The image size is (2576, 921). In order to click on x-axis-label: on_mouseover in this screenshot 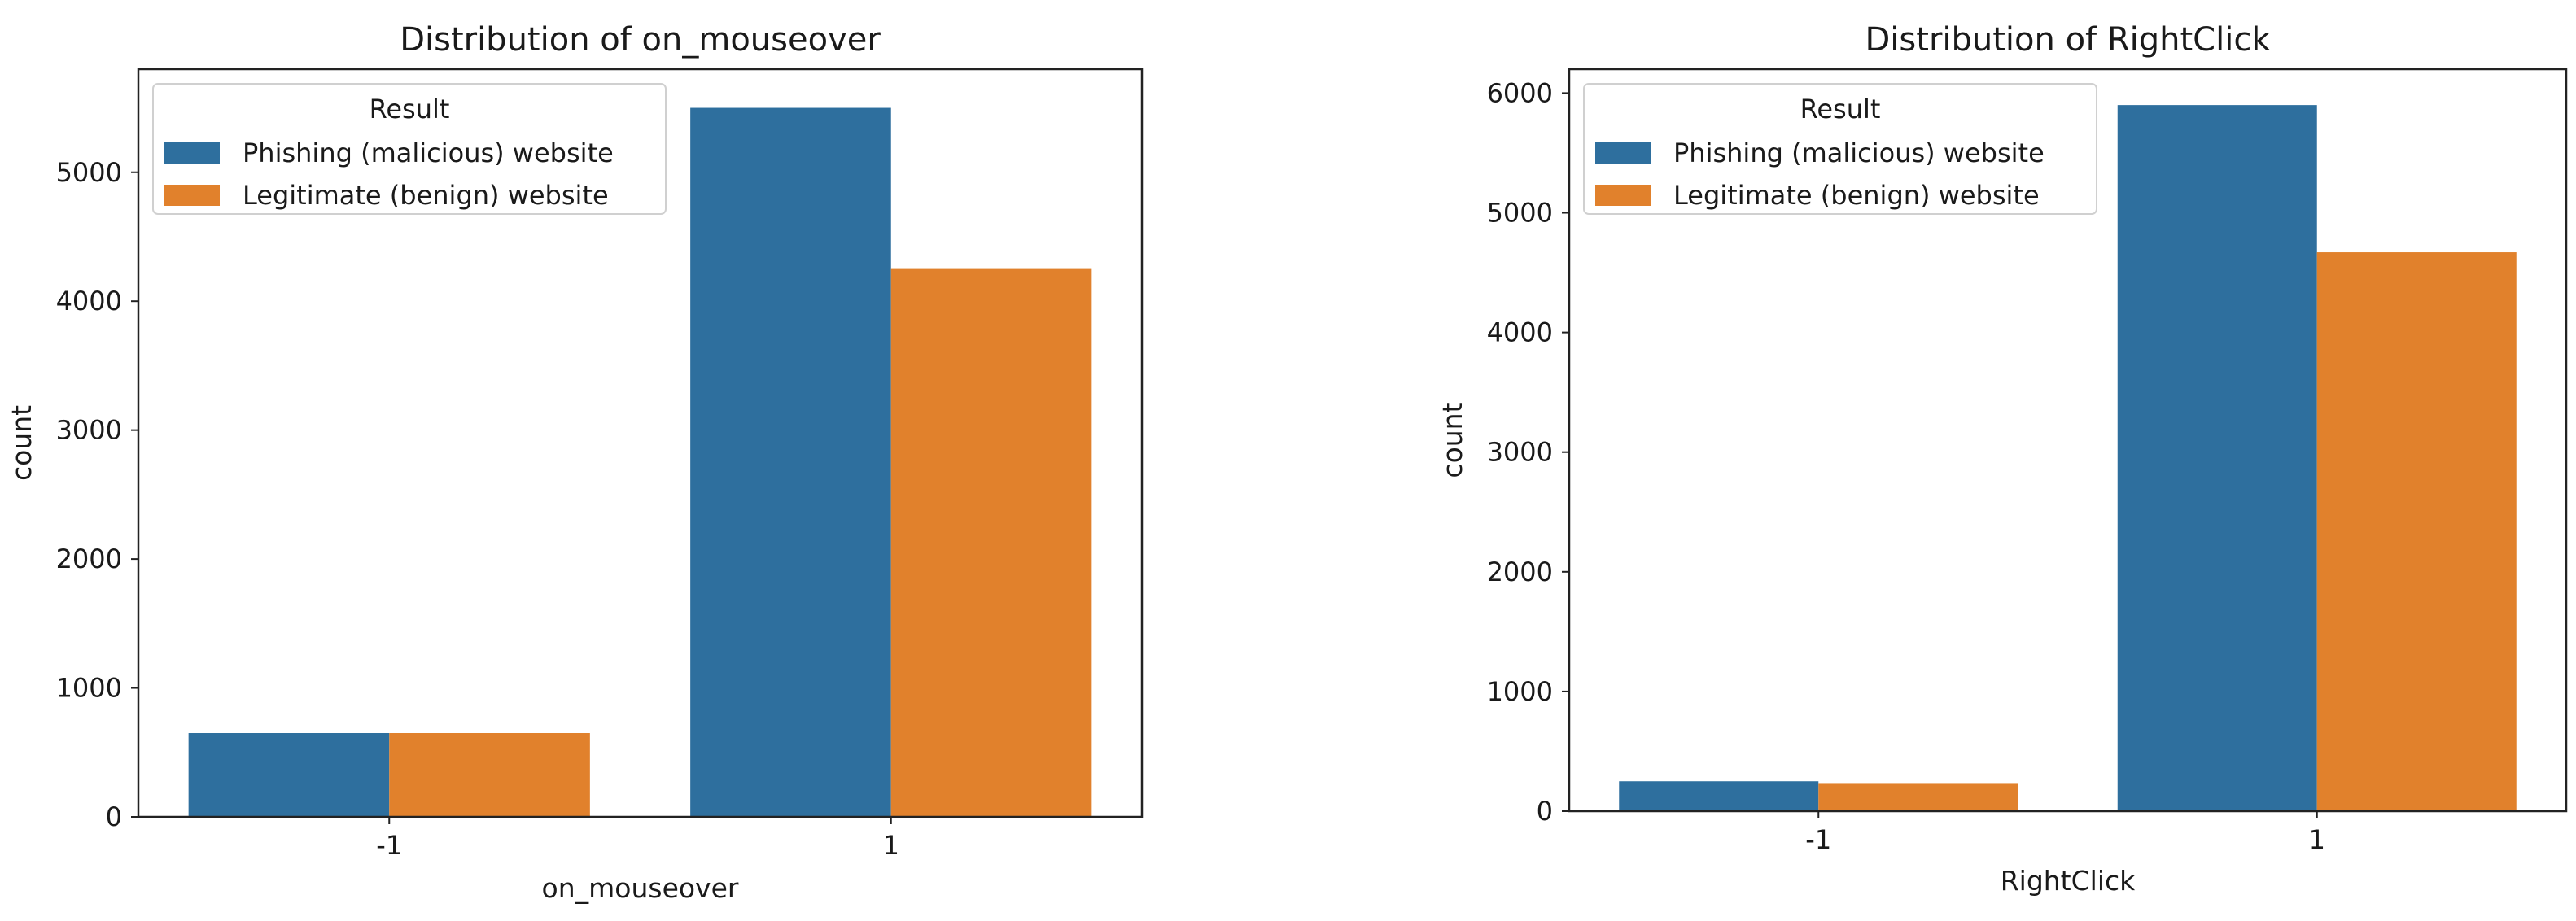, I will do `click(640, 888)`.